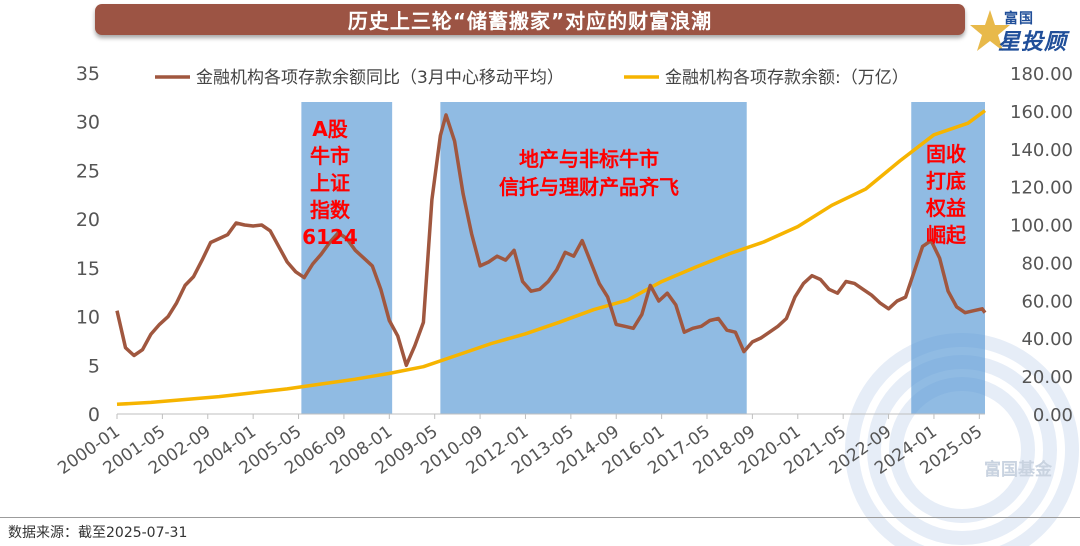  I want to click on legend: 金融机构各项存款余额同比（3月中心移动平均） 金融机构各项存款余额:（万亿）, so click(532, 78).